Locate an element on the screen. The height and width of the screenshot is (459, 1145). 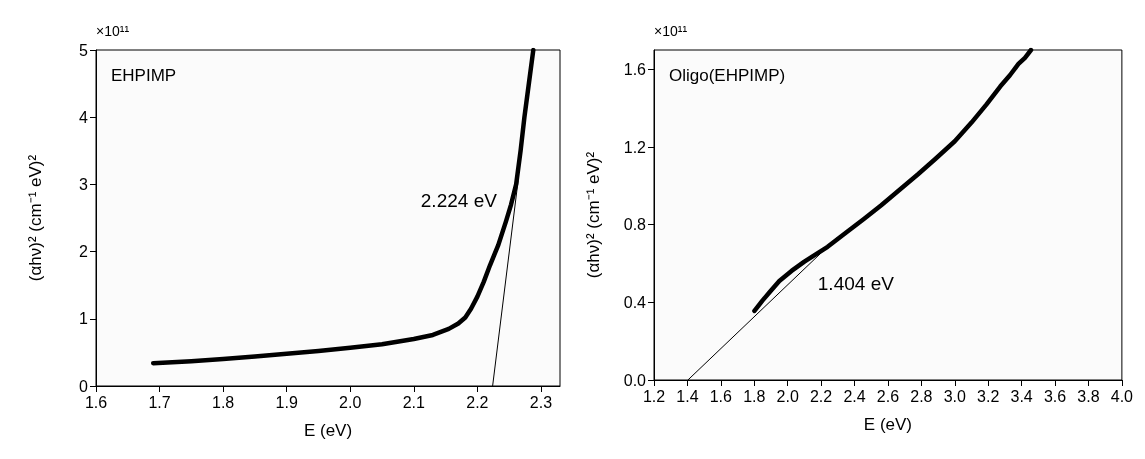
x-tick-label: 3.4 is located at coordinates (1021, 396).